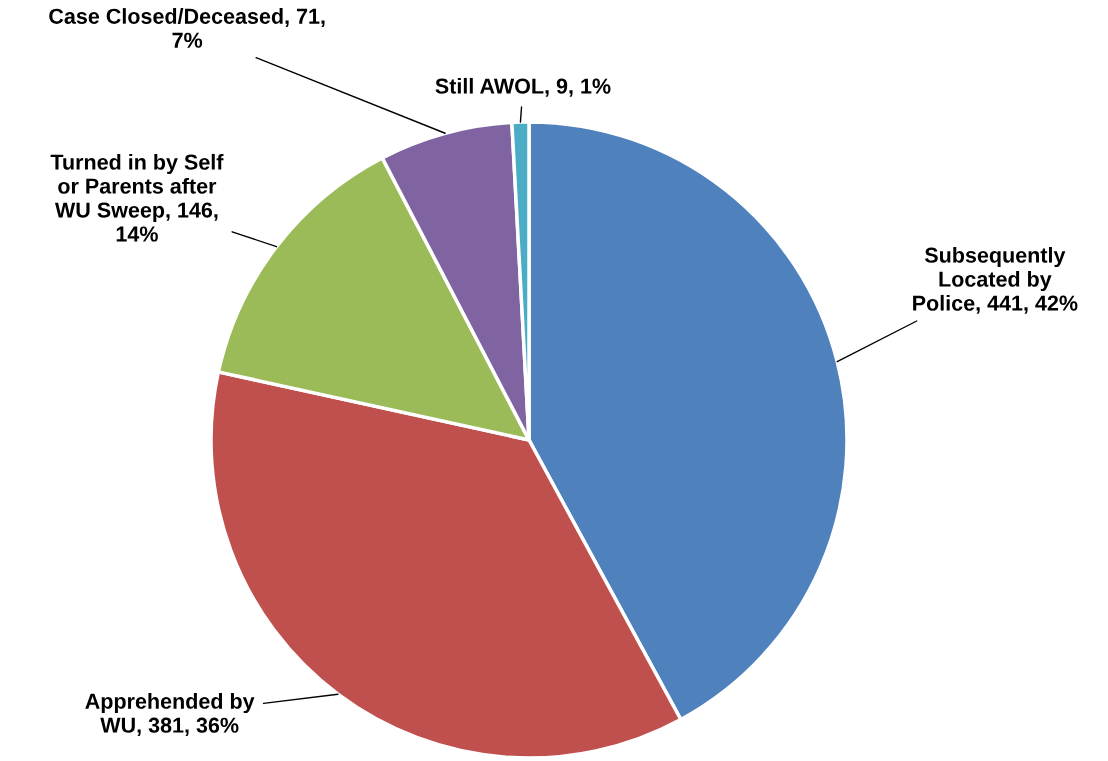  Describe the element at coordinates (995, 280) in the screenshot. I see `slice-label: Subsequently Located by Police, 441, 42%` at that location.